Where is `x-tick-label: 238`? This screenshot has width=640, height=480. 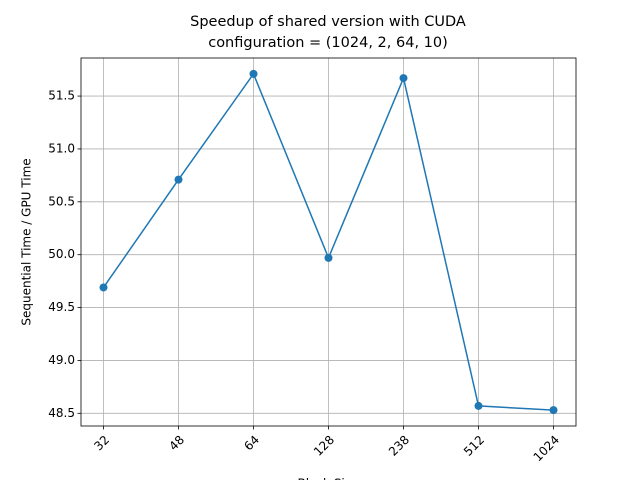
x-tick-label: 238 is located at coordinates (399, 446).